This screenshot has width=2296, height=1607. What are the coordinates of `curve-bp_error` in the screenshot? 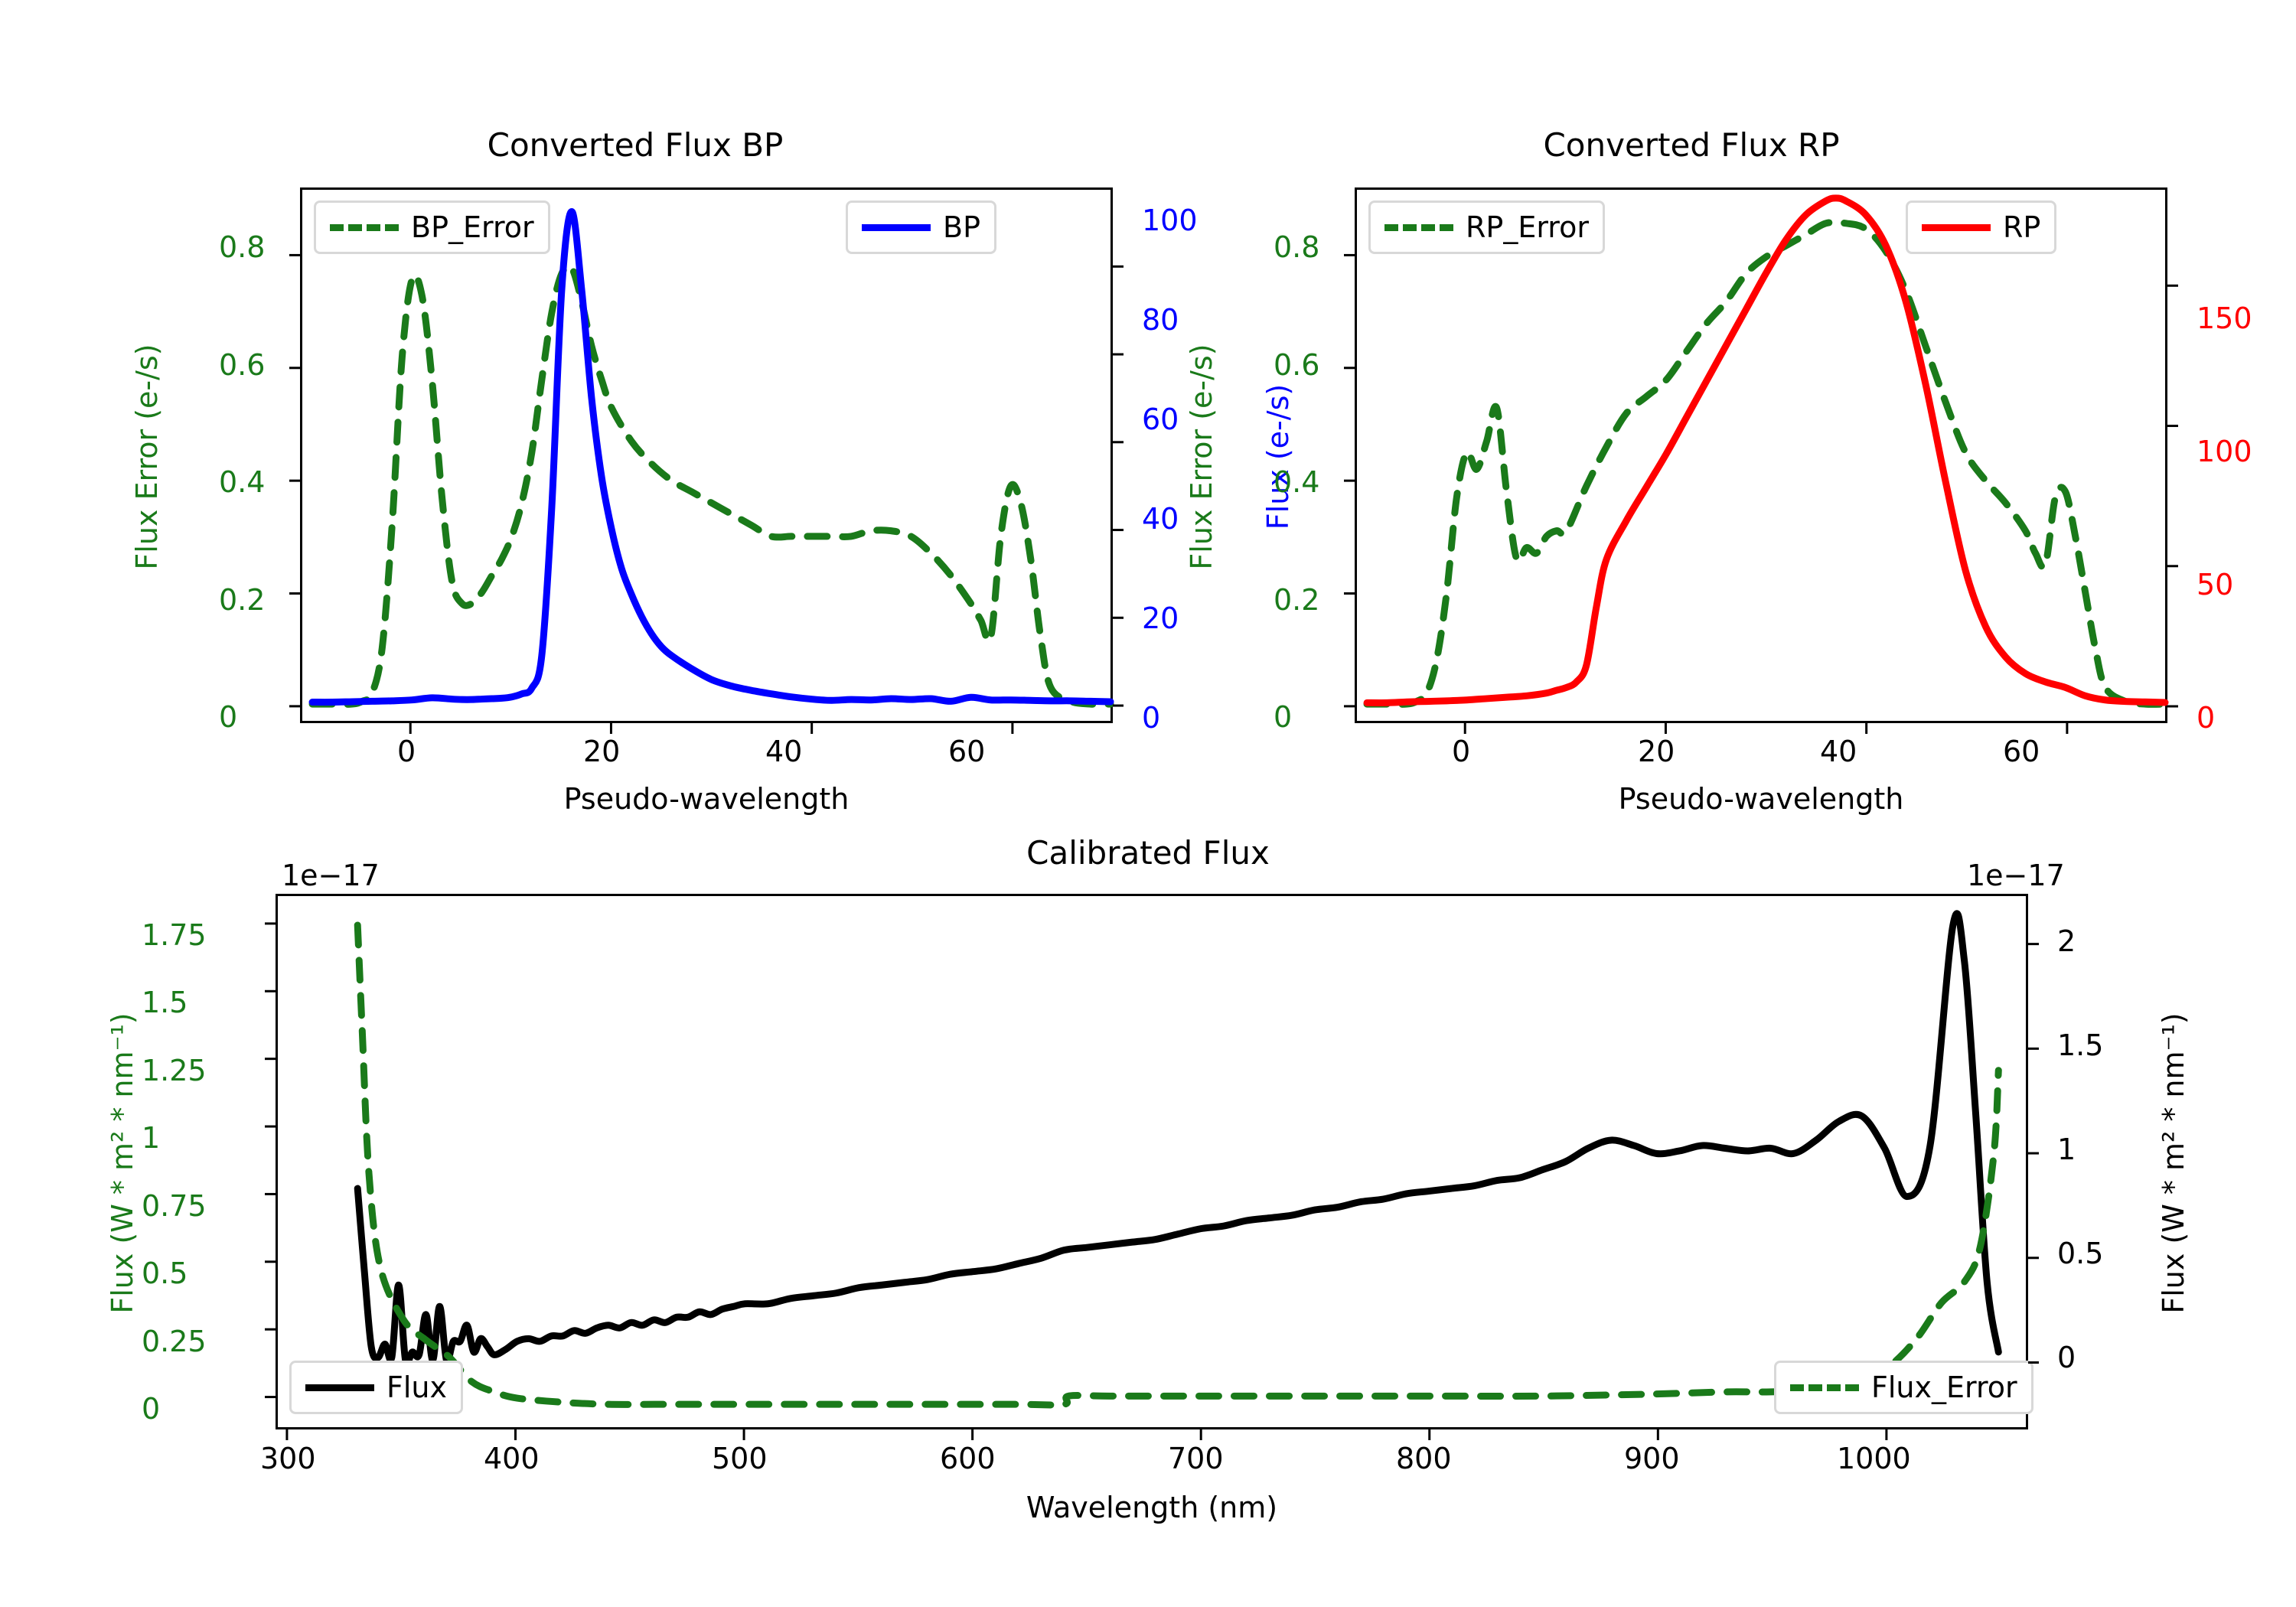 It's located at (711, 485).